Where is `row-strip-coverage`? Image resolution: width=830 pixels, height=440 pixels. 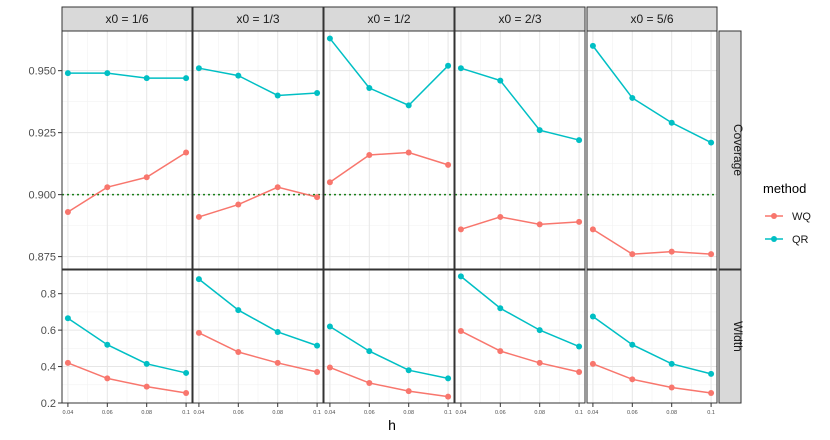 row-strip-coverage is located at coordinates (730, 150).